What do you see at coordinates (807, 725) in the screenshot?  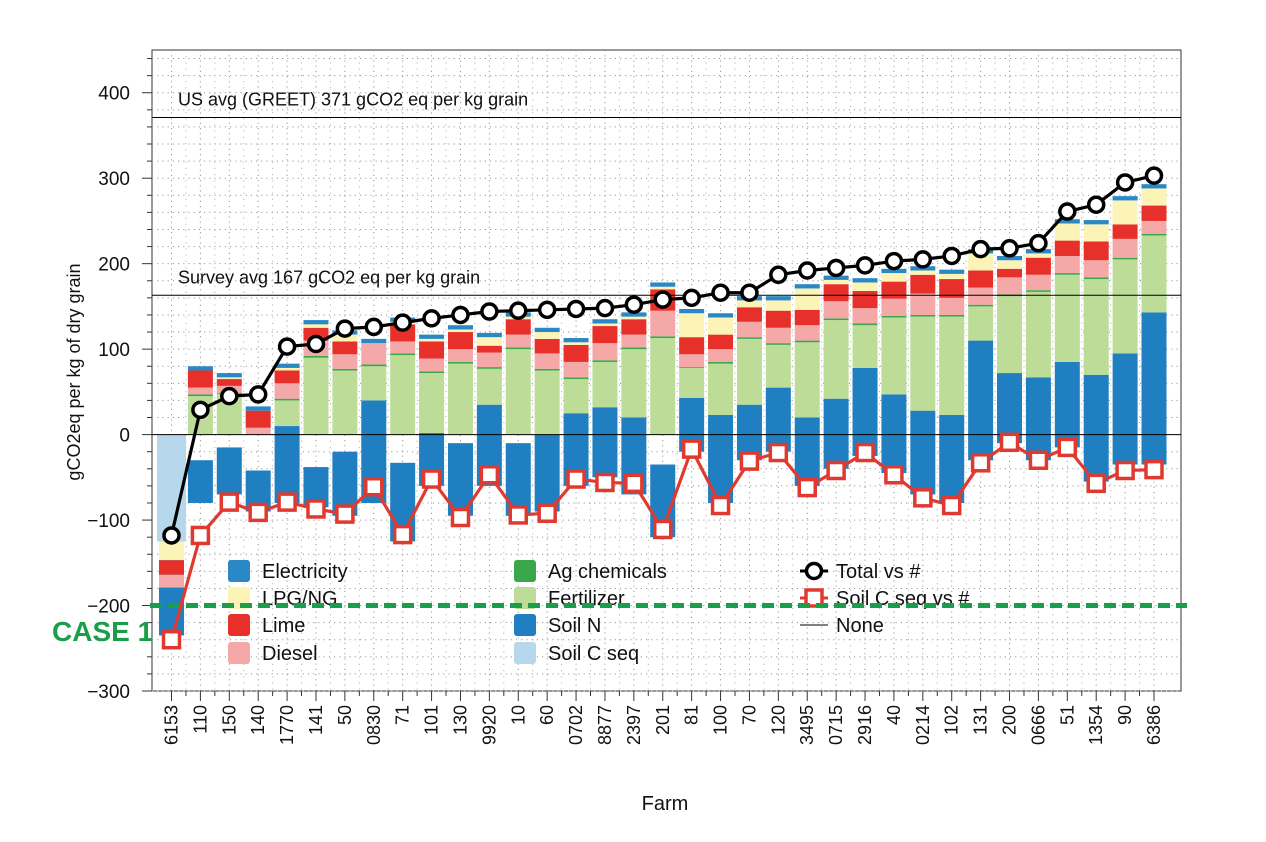 I see `x-tick-label: 3495` at bounding box center [807, 725].